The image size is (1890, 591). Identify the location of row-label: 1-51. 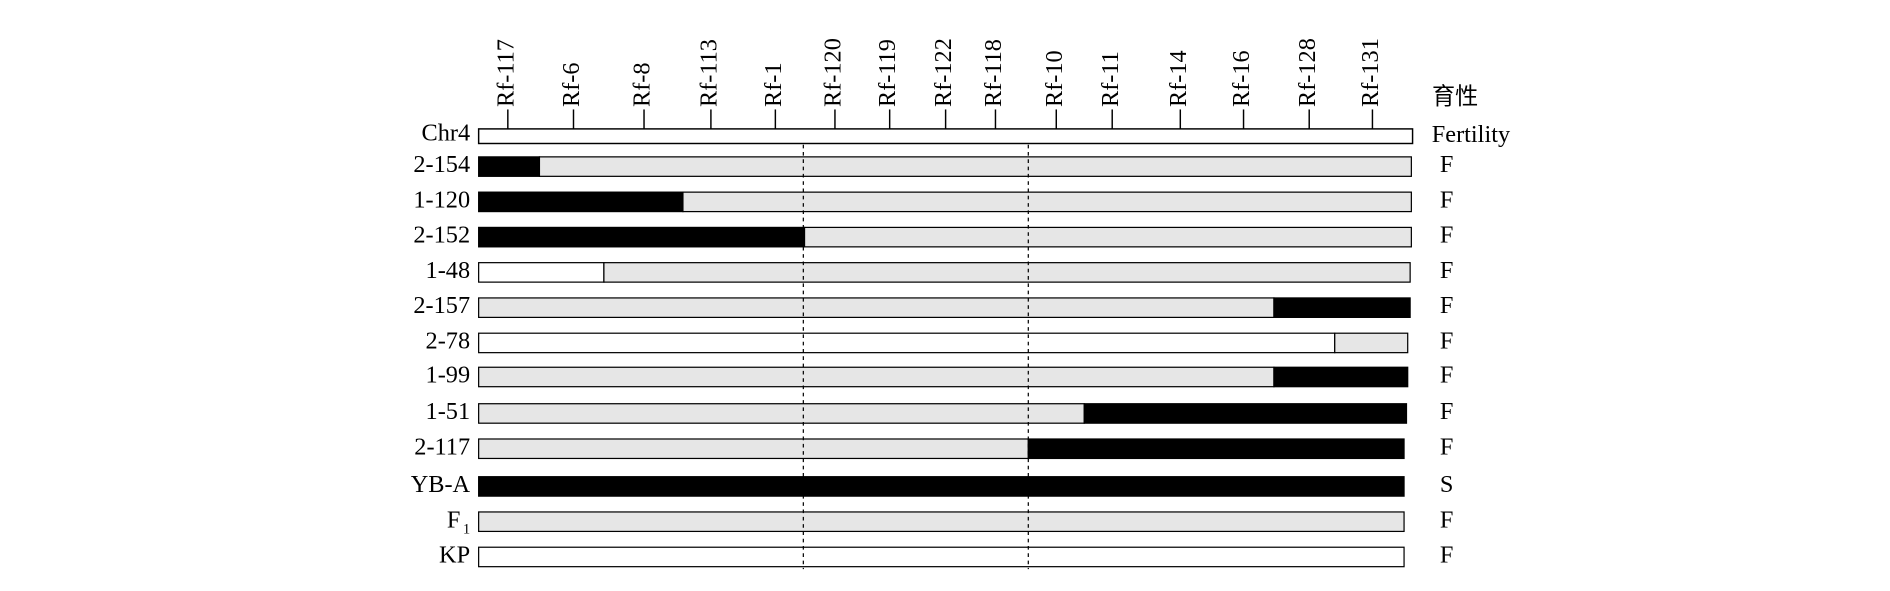
(448, 411).